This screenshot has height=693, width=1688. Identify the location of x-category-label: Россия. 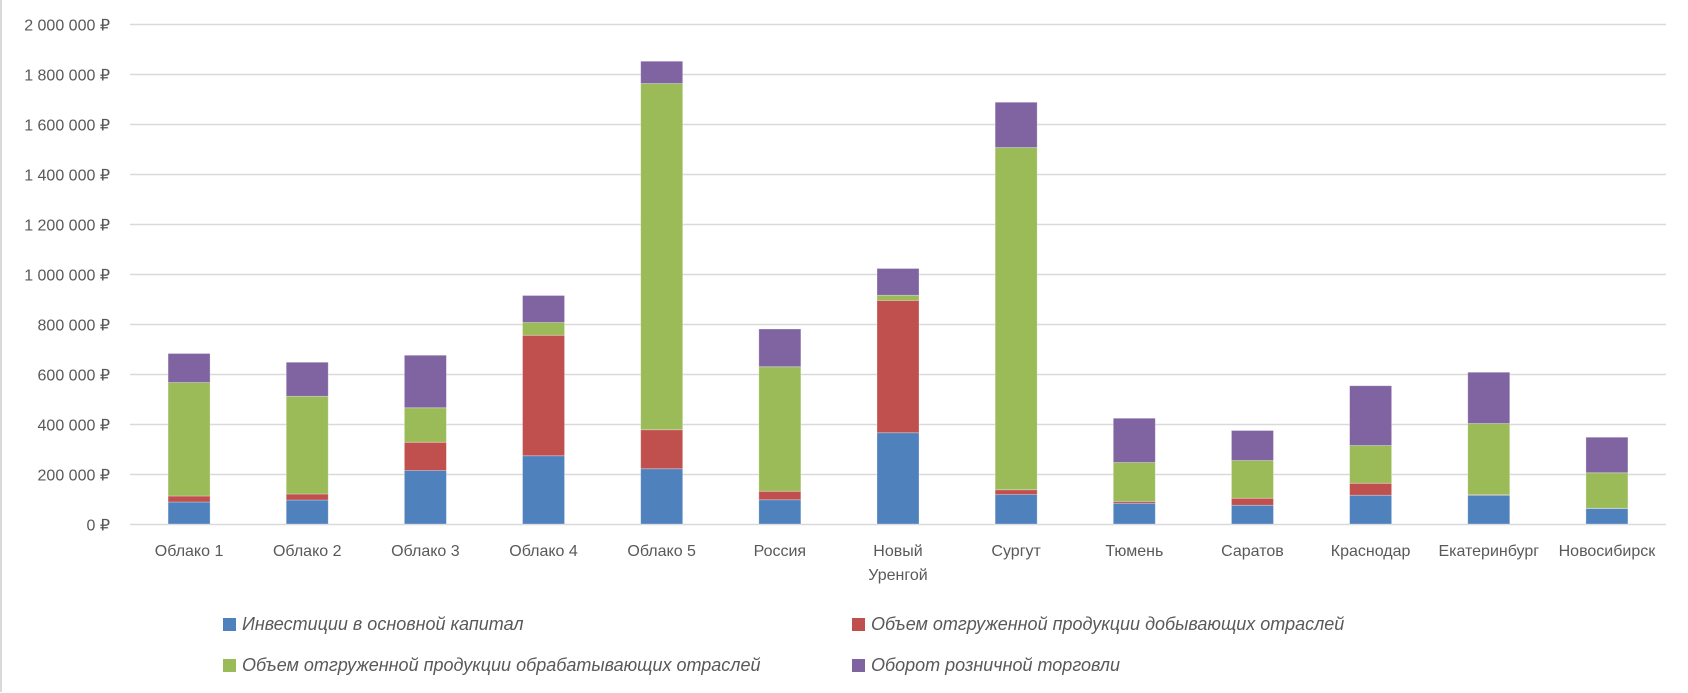
(780, 551).